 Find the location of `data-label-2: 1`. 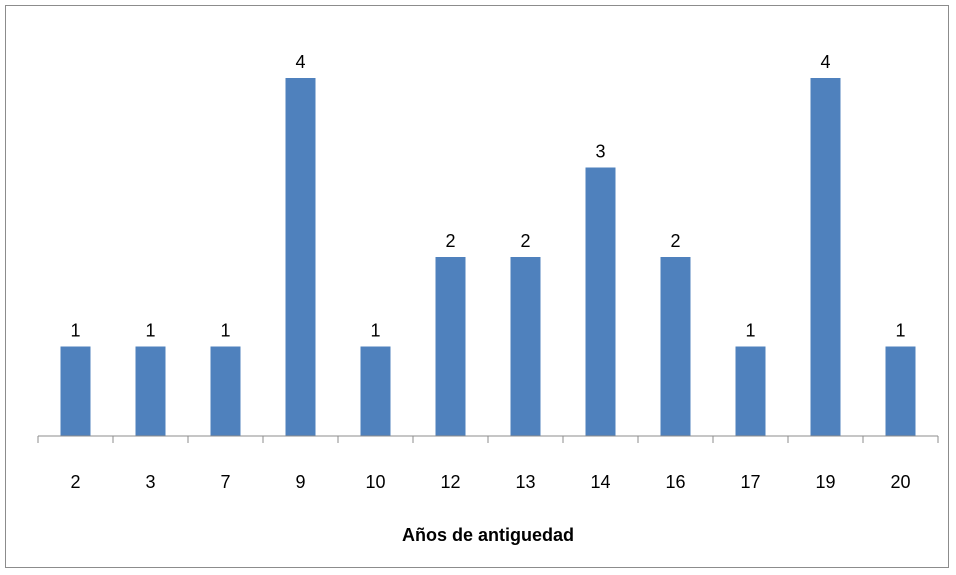

data-label-2: 1 is located at coordinates (75, 331).